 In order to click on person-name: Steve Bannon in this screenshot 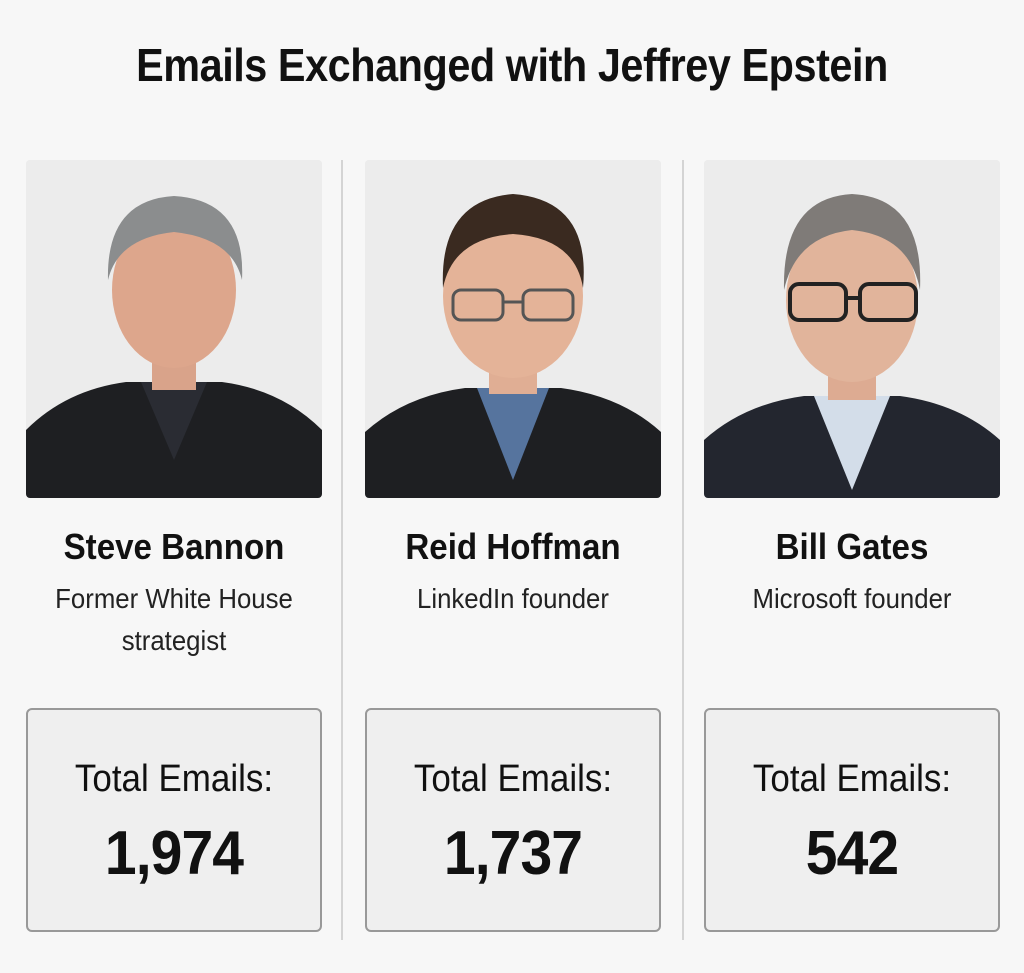, I will do `click(174, 546)`.